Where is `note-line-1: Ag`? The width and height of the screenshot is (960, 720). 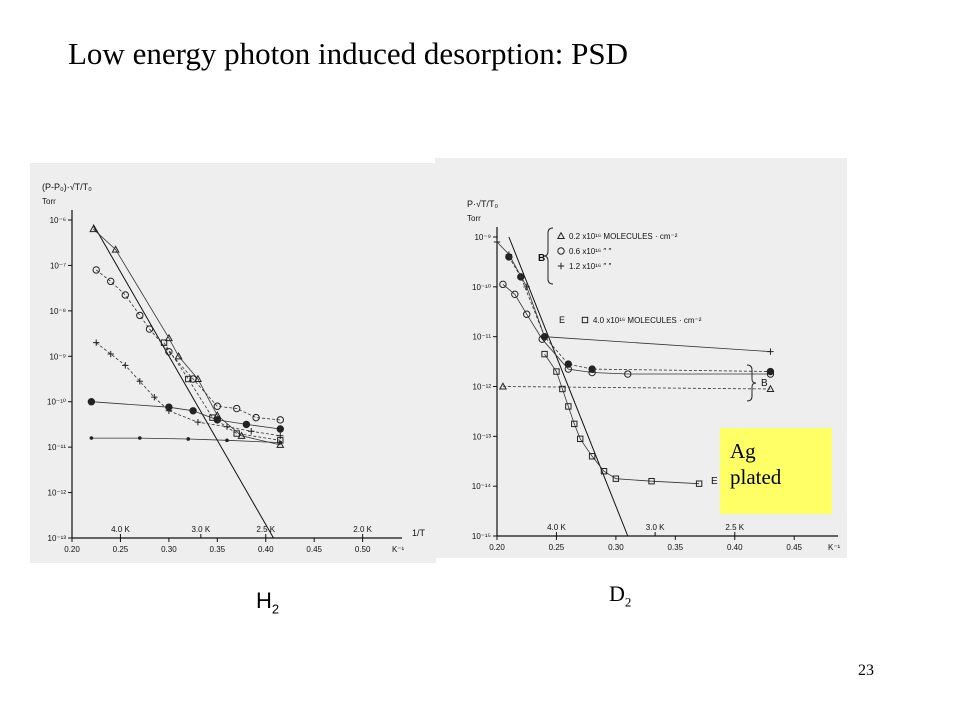
note-line-1: Ag is located at coordinates (743, 451).